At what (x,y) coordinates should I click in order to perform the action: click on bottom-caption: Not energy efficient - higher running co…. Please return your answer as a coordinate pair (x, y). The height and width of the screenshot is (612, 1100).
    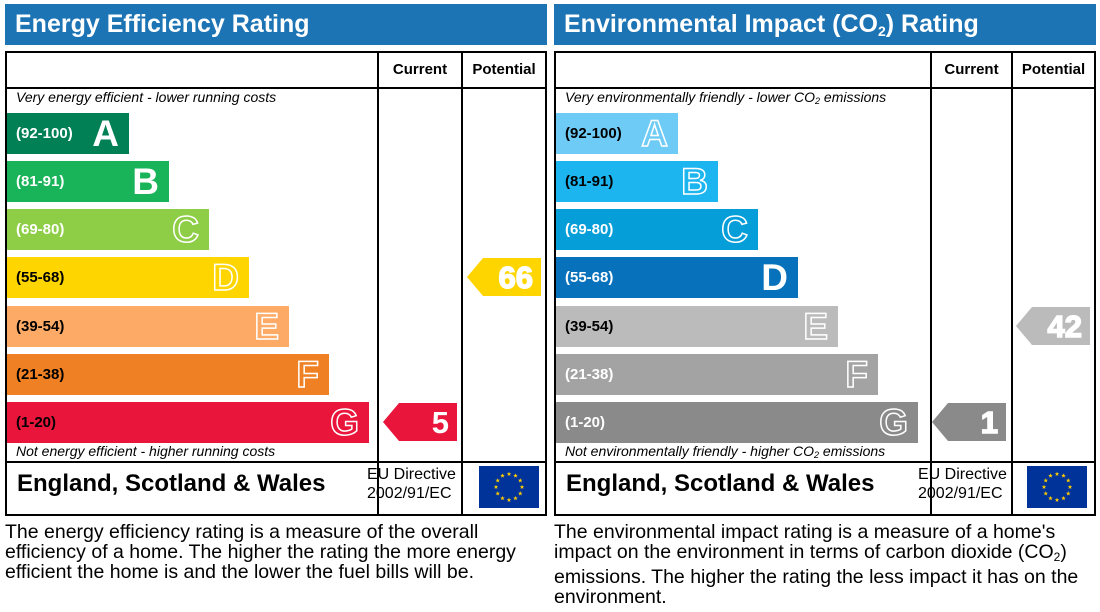
    Looking at the image, I should click on (146, 451).